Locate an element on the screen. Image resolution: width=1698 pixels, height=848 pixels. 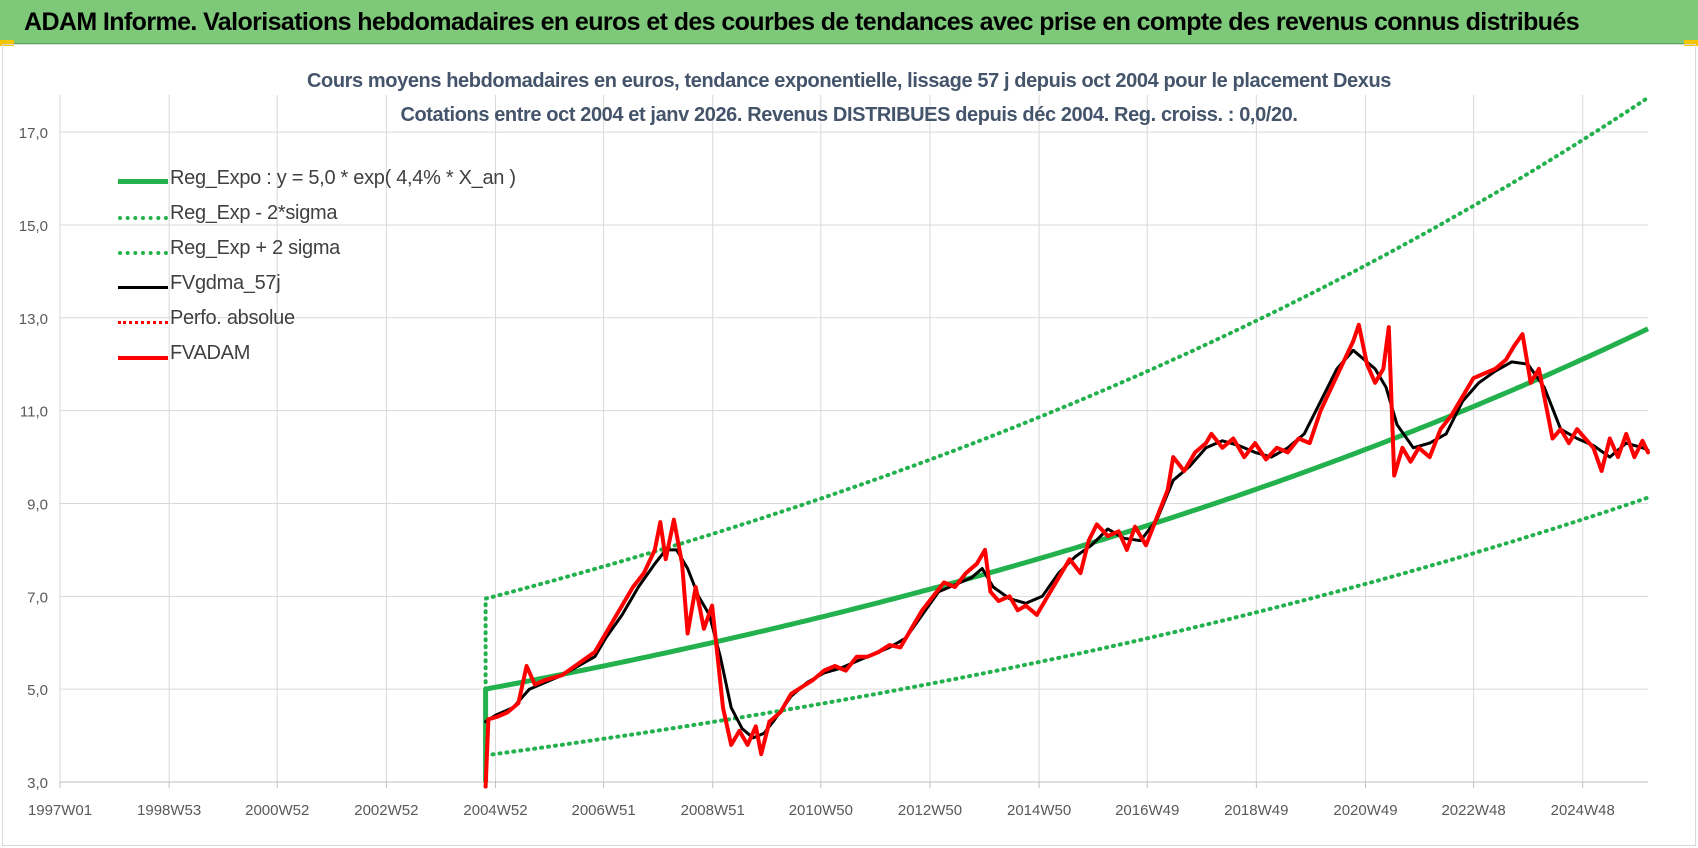
x-tick-label: 2016W49 is located at coordinates (1147, 810).